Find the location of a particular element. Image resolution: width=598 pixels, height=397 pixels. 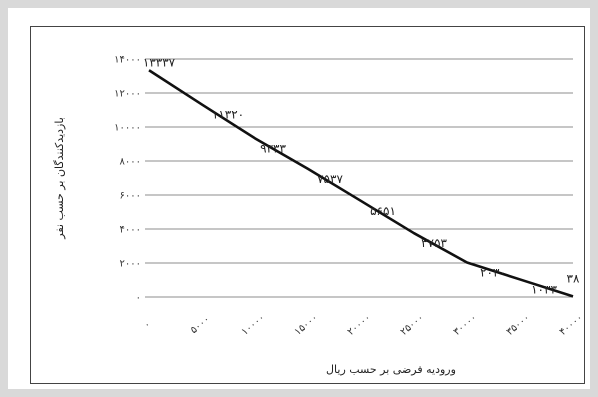

y-tick-label: ۱۲۰۰۰ is located at coordinates (127, 94).